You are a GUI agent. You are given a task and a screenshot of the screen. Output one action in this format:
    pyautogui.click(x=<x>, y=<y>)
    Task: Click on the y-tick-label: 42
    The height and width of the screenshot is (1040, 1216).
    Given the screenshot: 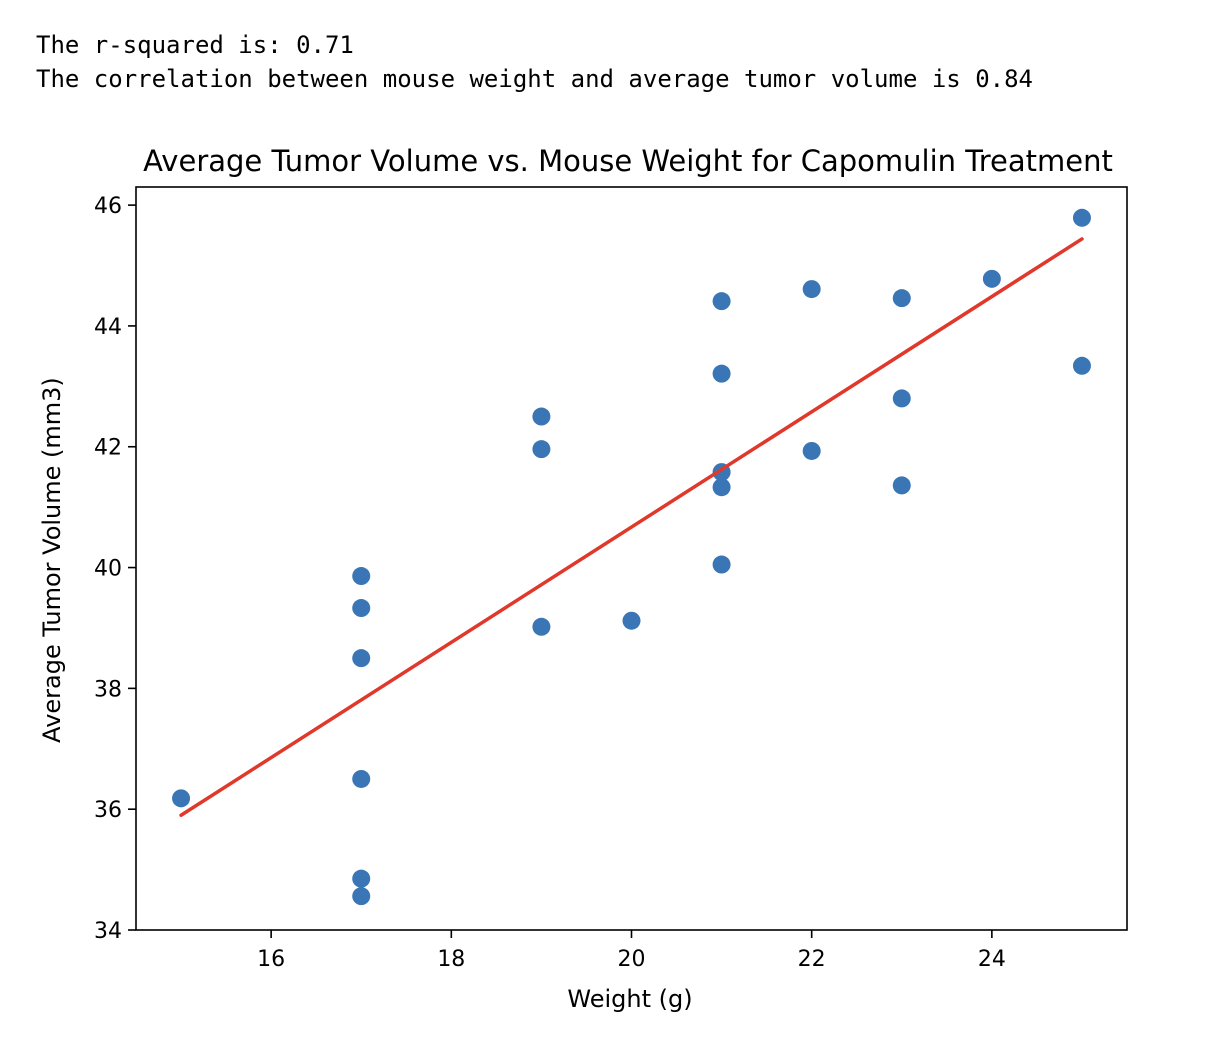 What is the action you would take?
    pyautogui.click(x=108, y=448)
    